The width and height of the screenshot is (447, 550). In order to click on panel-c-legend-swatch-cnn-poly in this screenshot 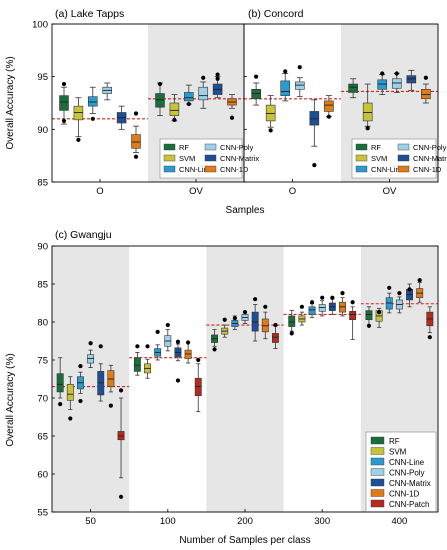, I will do `click(377, 472)`.